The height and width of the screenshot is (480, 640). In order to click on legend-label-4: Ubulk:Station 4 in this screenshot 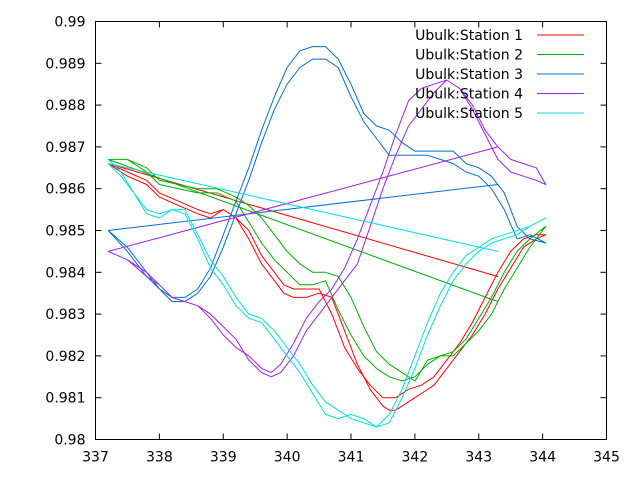, I will do `click(469, 95)`.